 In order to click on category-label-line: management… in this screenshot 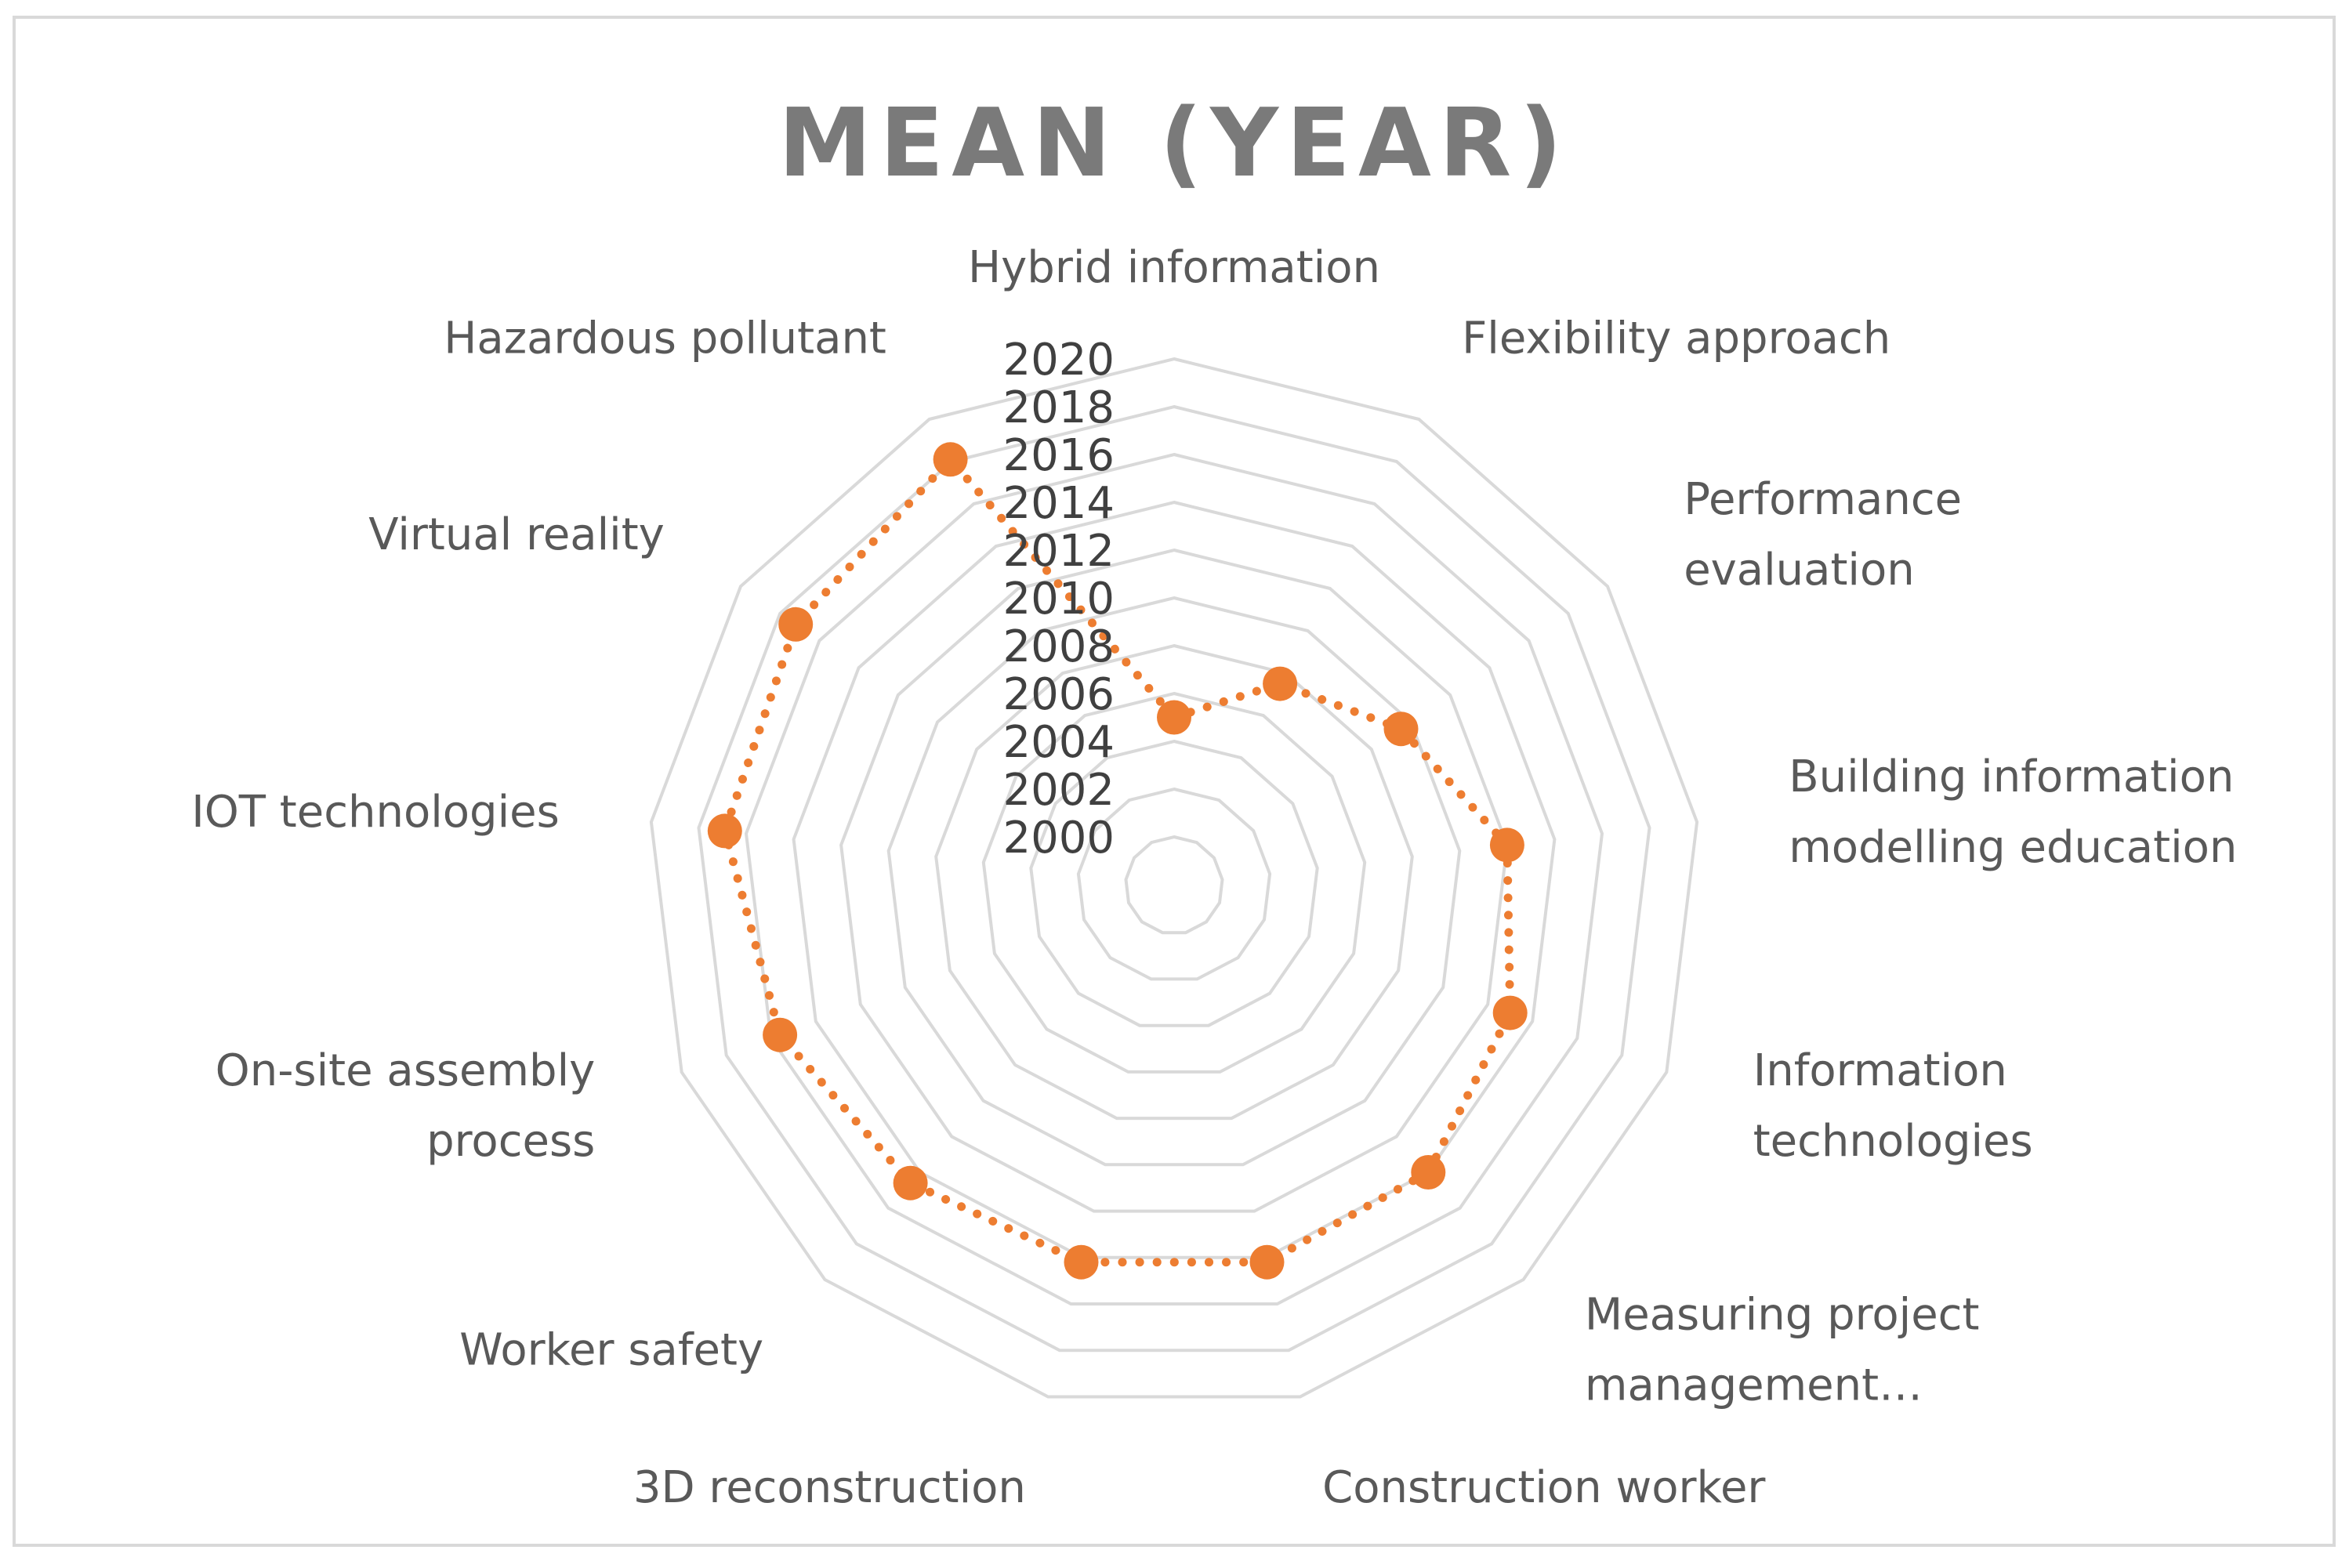, I will do `click(1754, 1385)`.